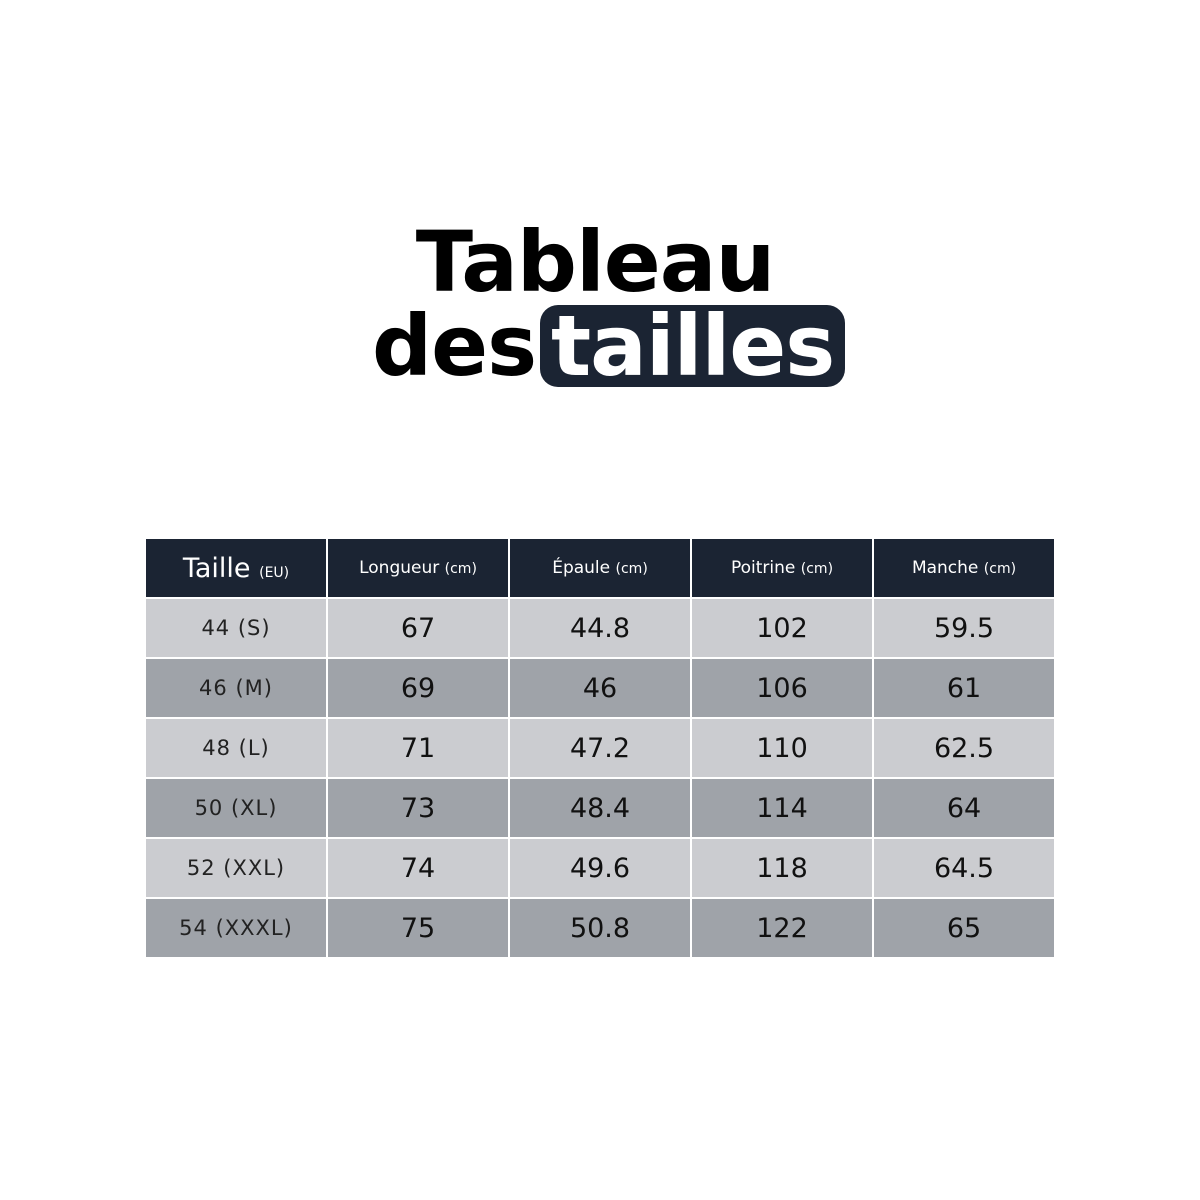 The height and width of the screenshot is (1200, 1200). What do you see at coordinates (236, 868) in the screenshot?
I see `size-cell: 52 (XXL)` at bounding box center [236, 868].